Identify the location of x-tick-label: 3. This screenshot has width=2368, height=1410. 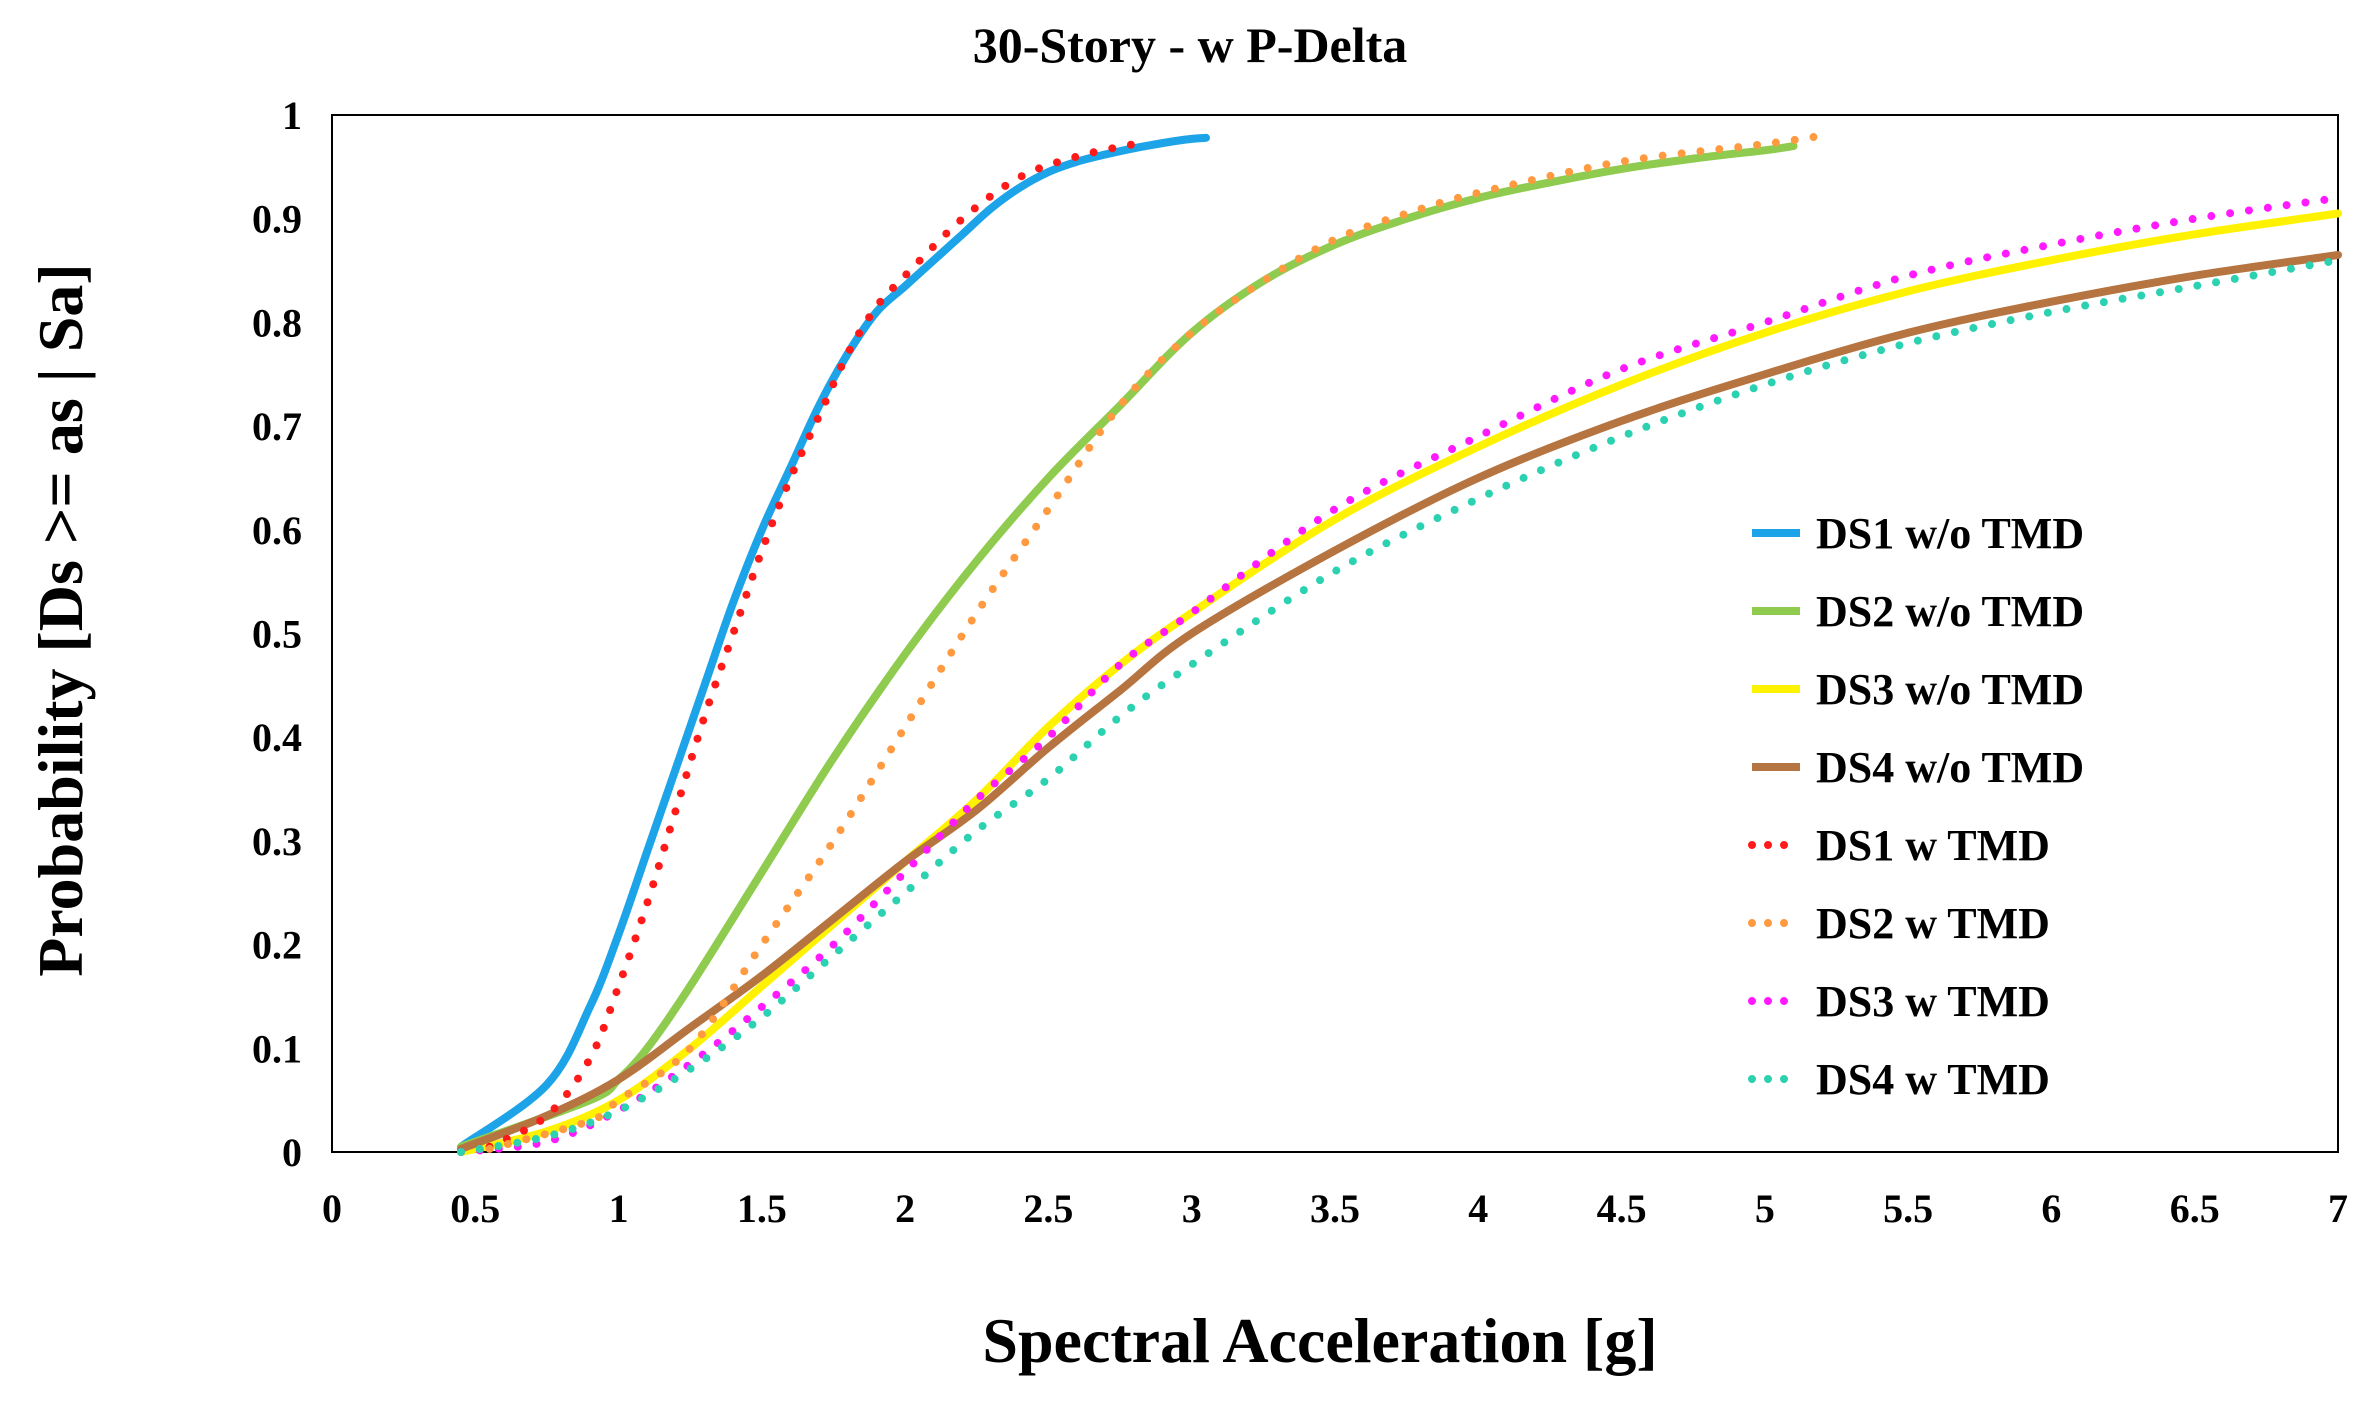
(1192, 1208).